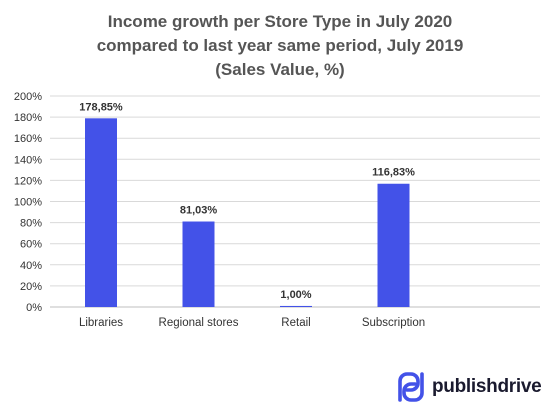 The height and width of the screenshot is (420, 560). What do you see at coordinates (487, 386) in the screenshot?
I see `brand-name: publishdrive` at bounding box center [487, 386].